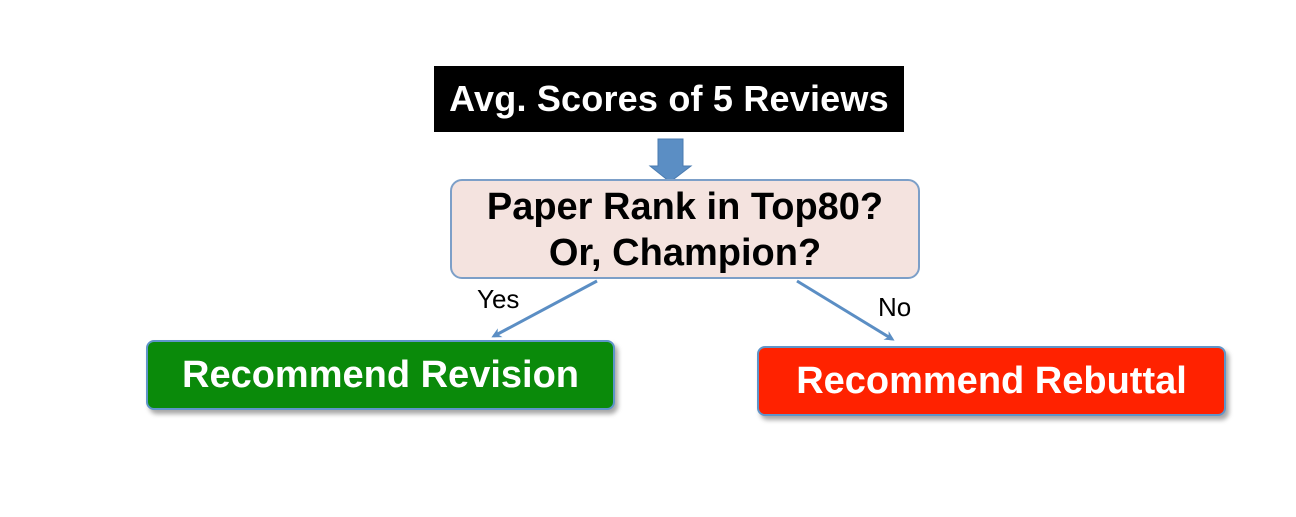 This screenshot has width=1296, height=517. Describe the element at coordinates (895, 307) in the screenshot. I see `no-edge-label: No` at that location.